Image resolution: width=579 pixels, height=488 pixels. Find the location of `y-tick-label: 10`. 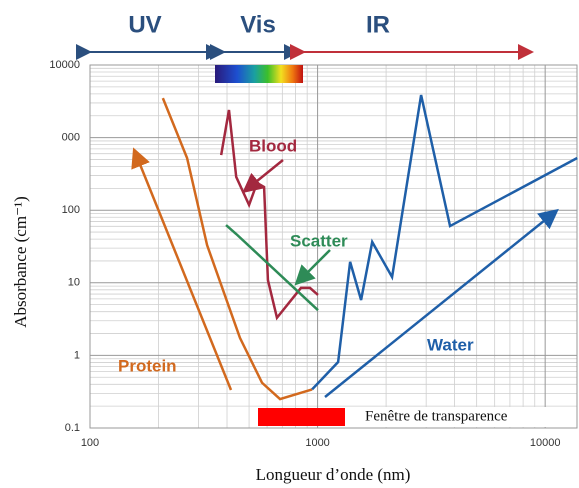

y-tick-label: 10 is located at coordinates (74, 283).